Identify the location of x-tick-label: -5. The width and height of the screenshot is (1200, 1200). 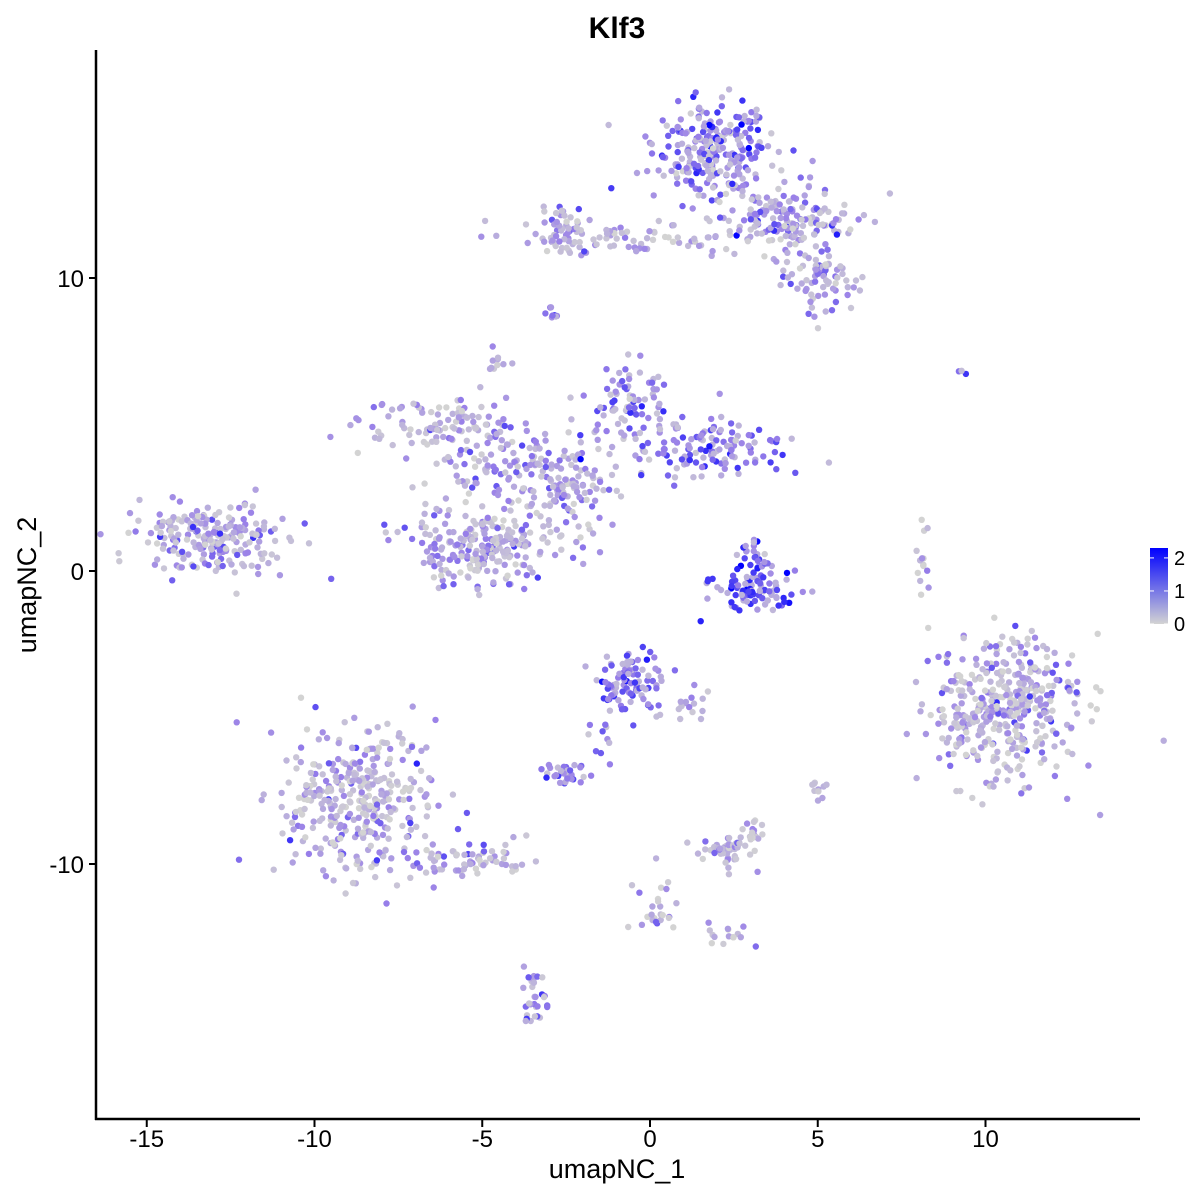
(482, 1139).